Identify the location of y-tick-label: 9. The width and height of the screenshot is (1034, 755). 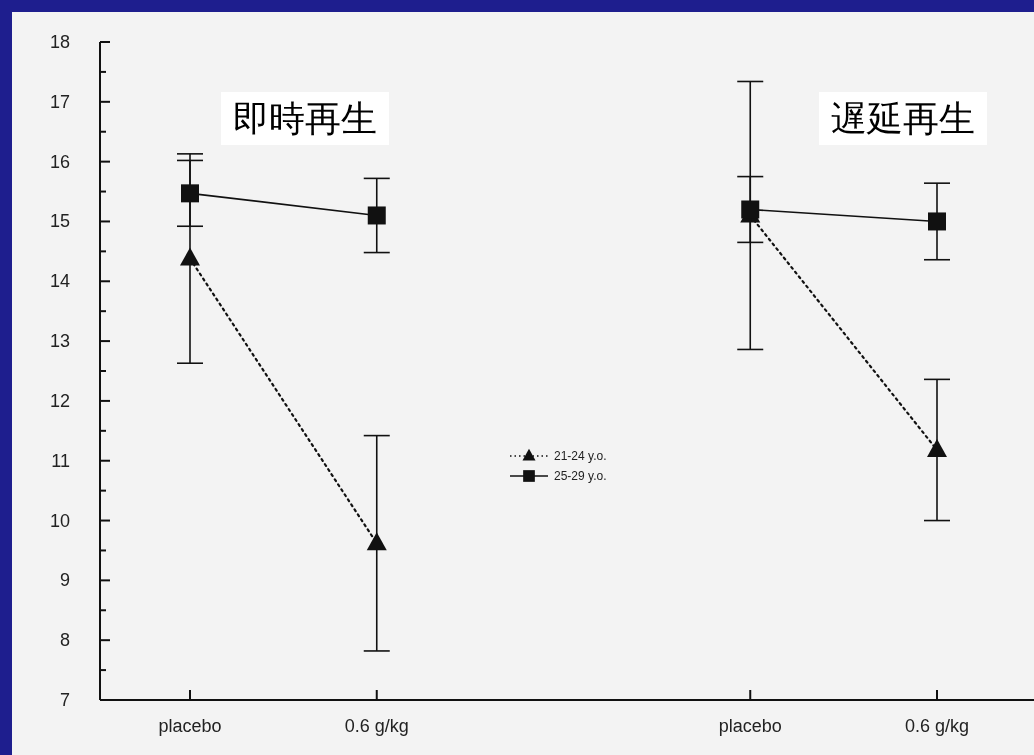
(64, 580).